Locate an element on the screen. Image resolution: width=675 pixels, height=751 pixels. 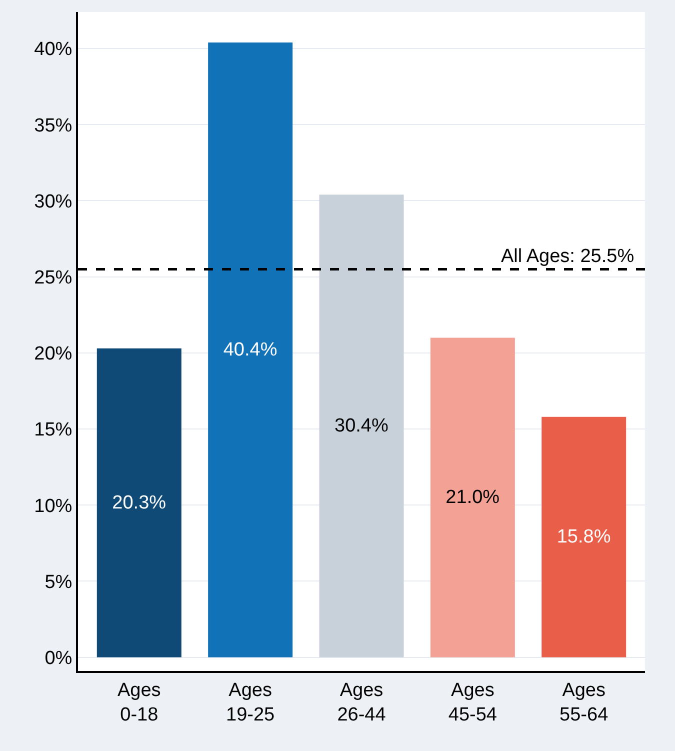
data-label: 15.8% is located at coordinates (583, 537).